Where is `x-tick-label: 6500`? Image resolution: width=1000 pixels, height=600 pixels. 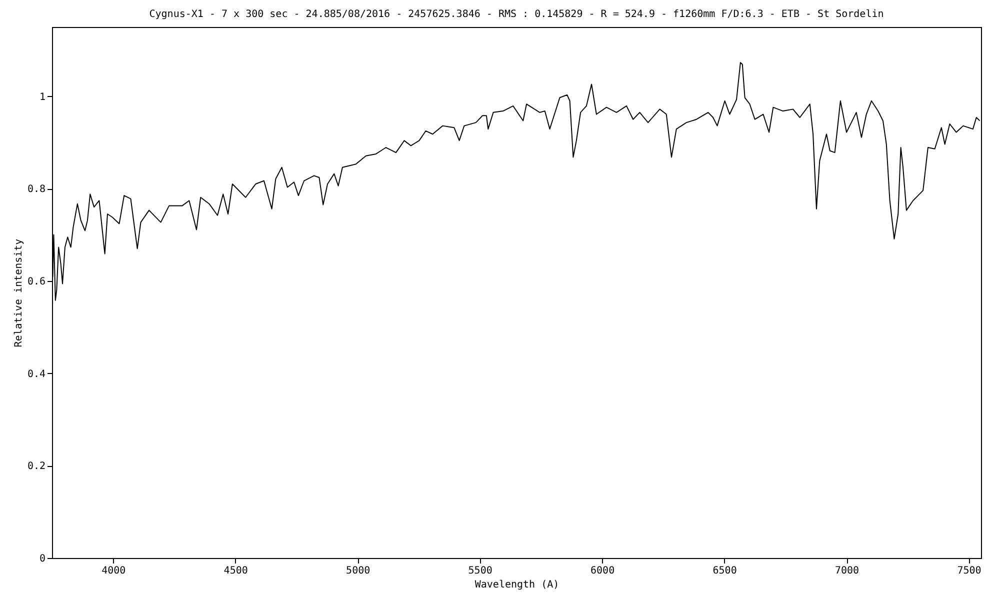
x-tick-label: 6500 is located at coordinates (724, 571).